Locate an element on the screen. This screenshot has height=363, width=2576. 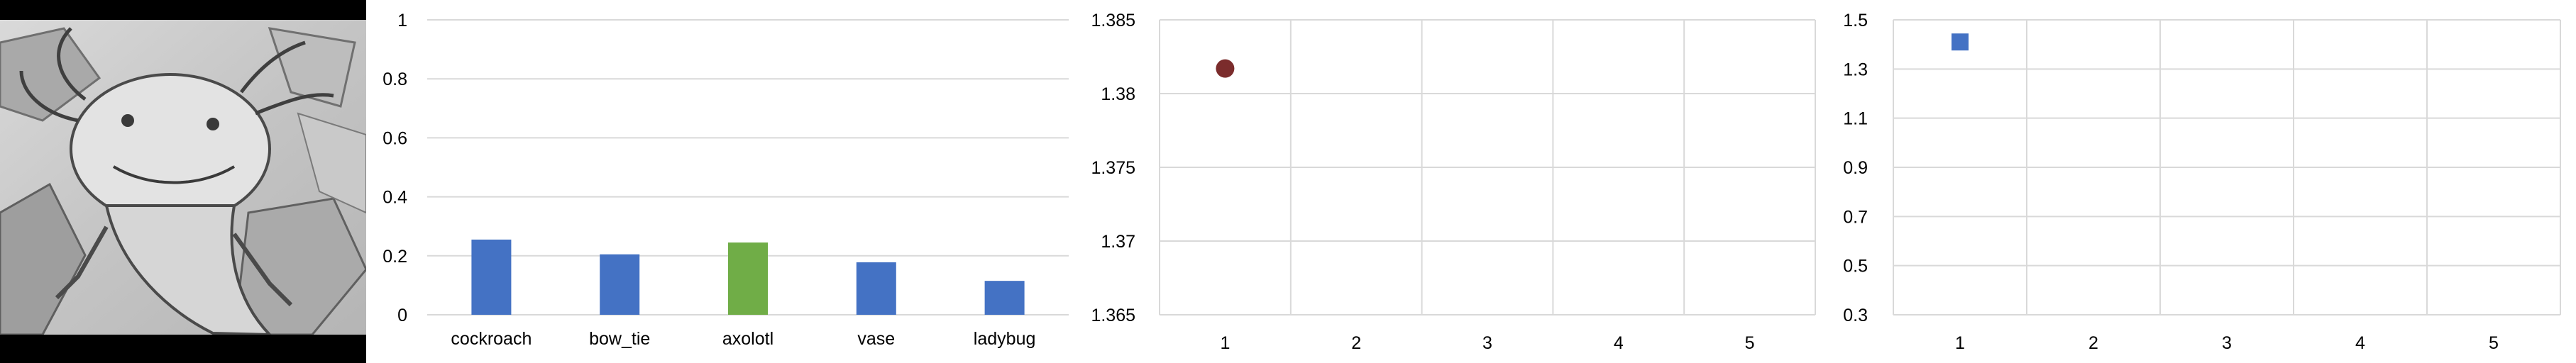
x-category-label: bow_tie is located at coordinates (619, 339).